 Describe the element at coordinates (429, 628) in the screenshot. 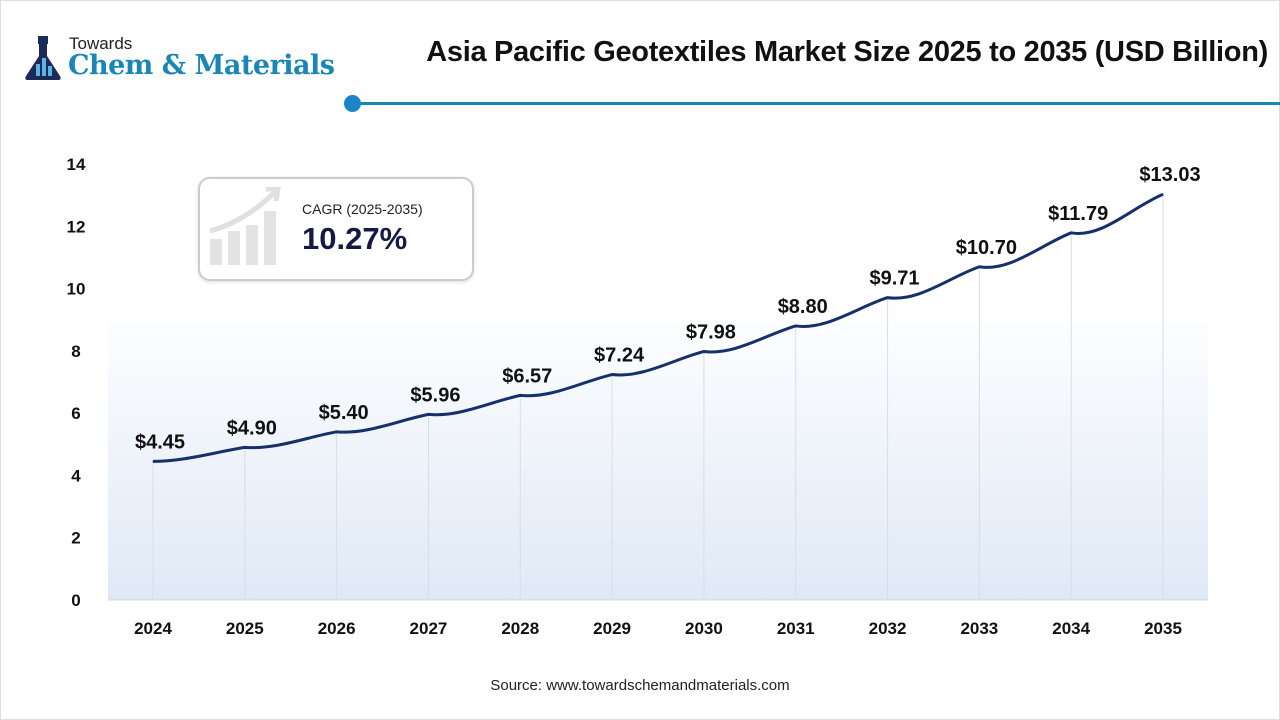

I see `x-tick-label: 2027` at that location.